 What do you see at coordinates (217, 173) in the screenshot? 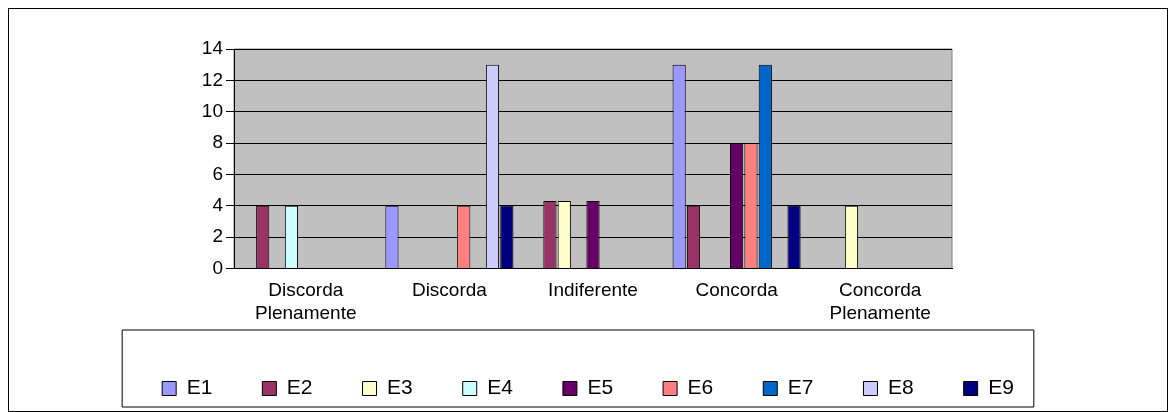
I see `y-tick-label: 6` at bounding box center [217, 173].